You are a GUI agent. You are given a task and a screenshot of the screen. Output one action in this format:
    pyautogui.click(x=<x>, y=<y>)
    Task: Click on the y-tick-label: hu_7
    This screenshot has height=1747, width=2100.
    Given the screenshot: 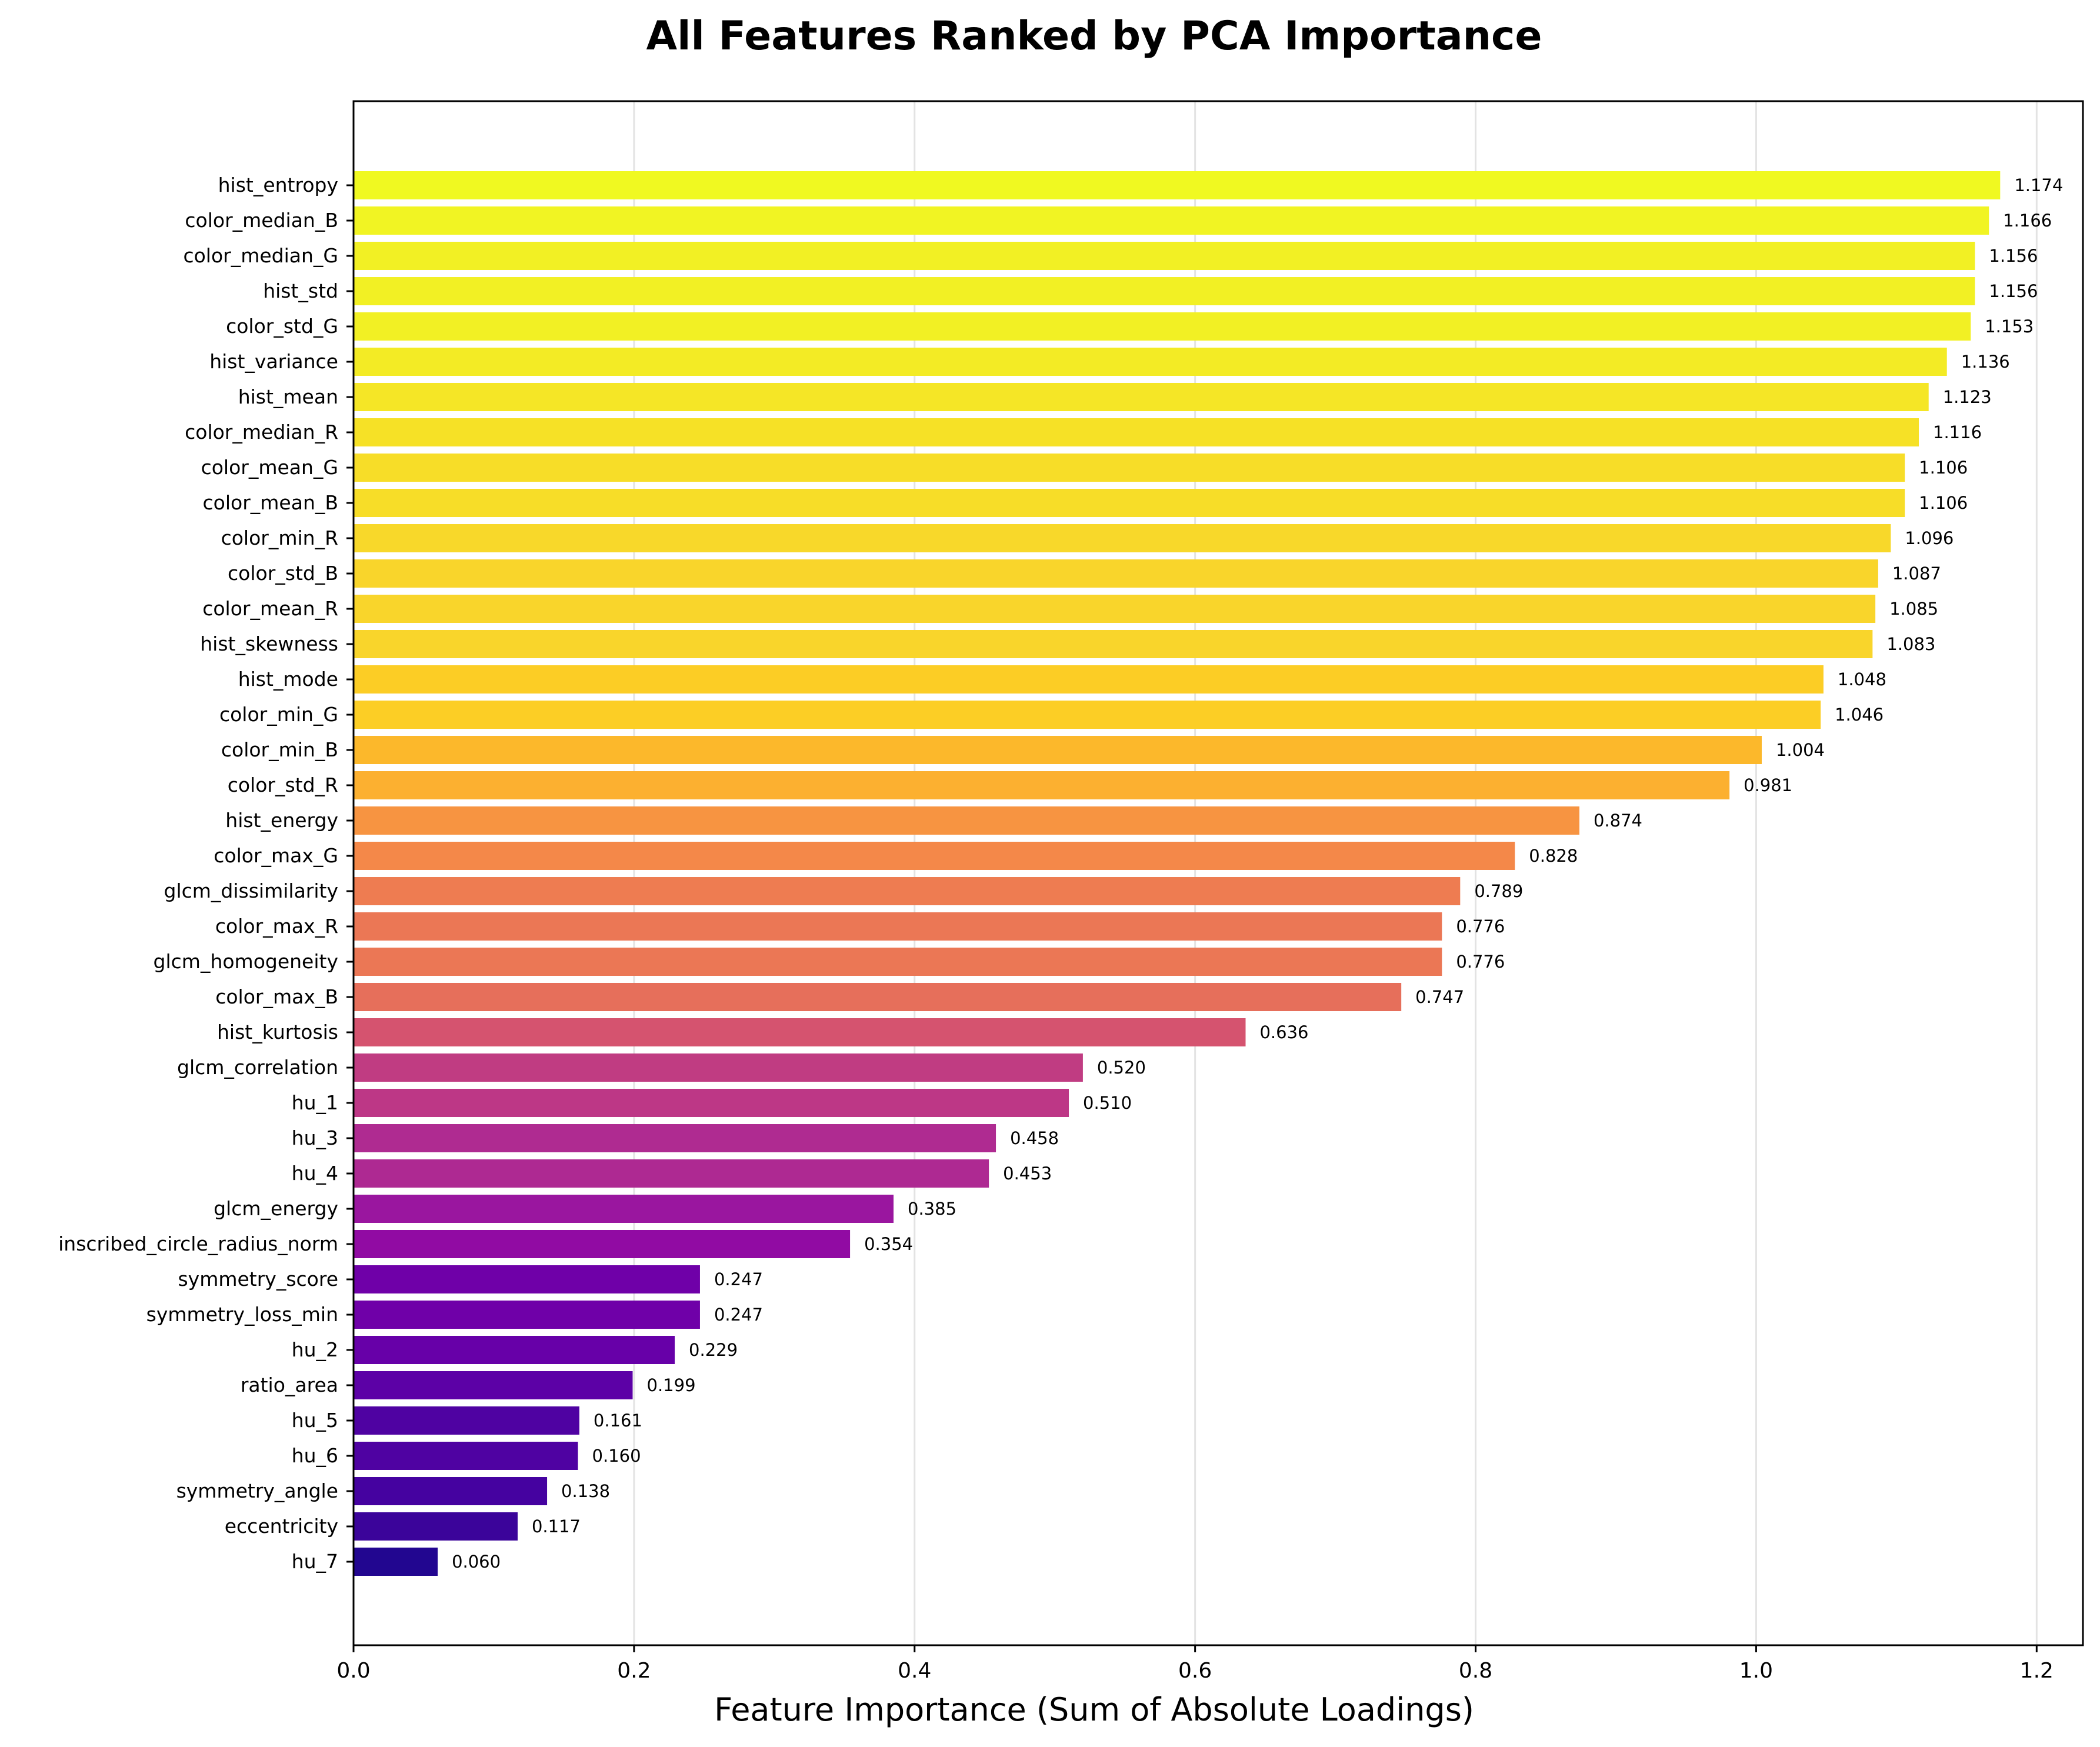 What is the action you would take?
    pyautogui.click(x=315, y=1561)
    